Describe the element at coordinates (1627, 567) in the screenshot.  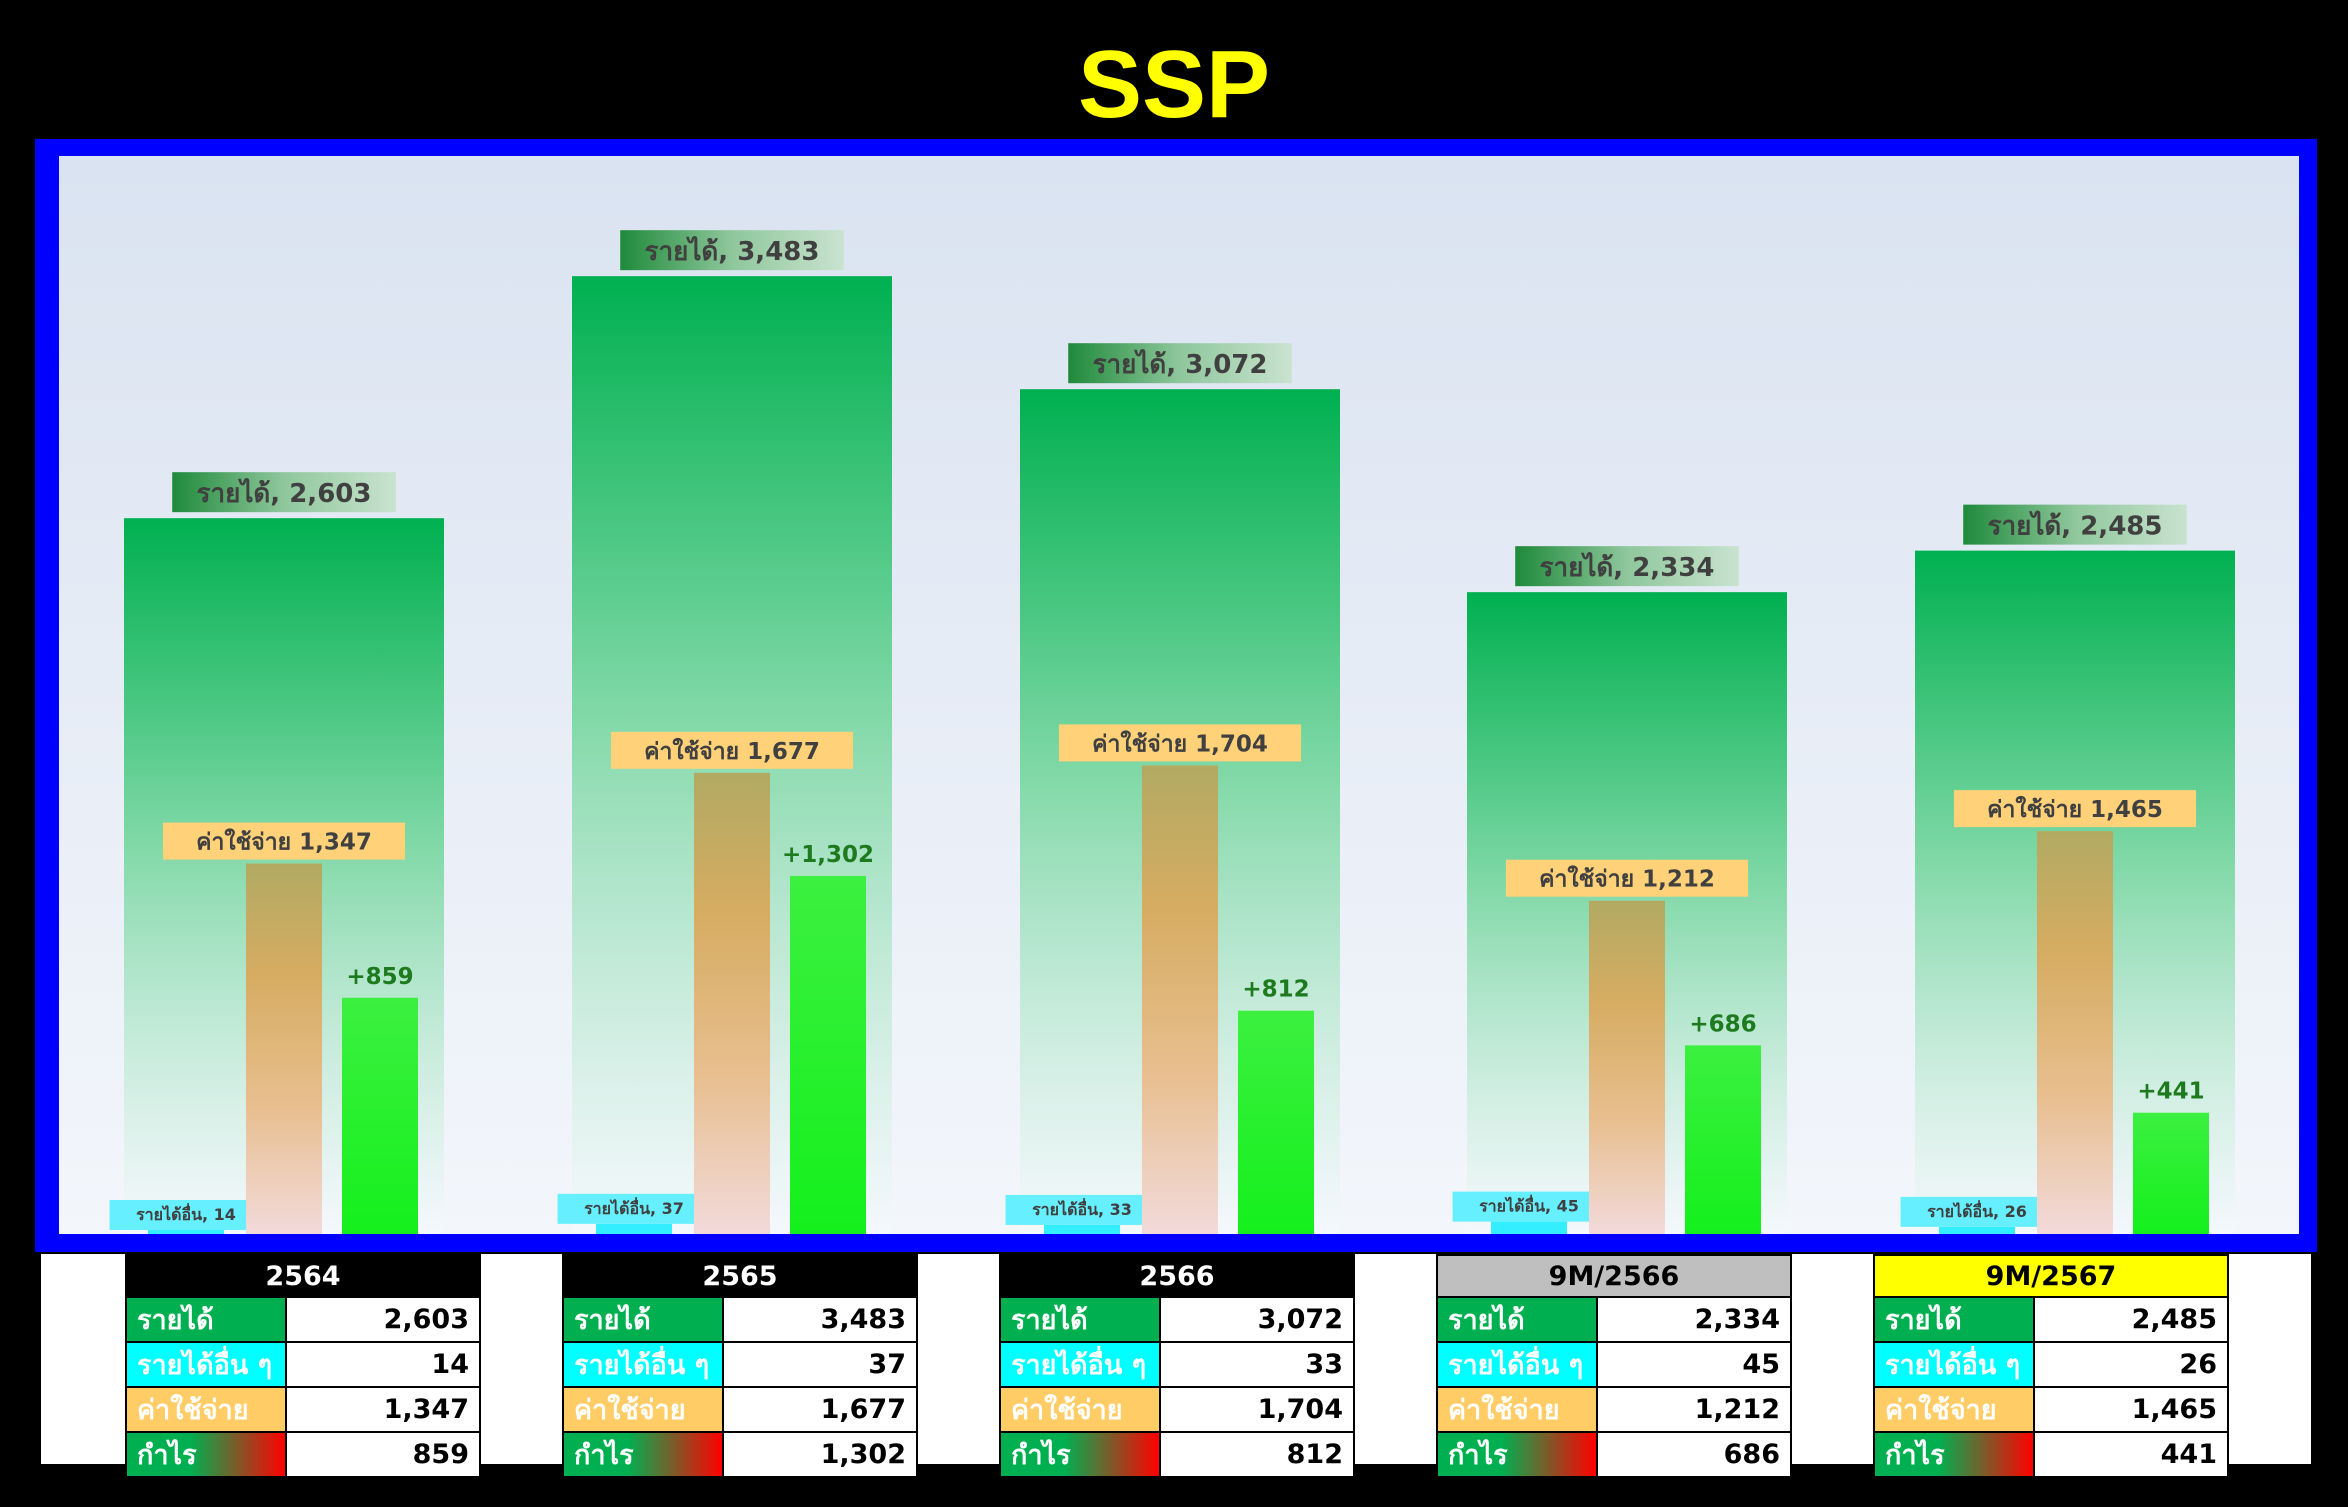
I see `revenue-data-label: รายได้, 2,334` at that location.